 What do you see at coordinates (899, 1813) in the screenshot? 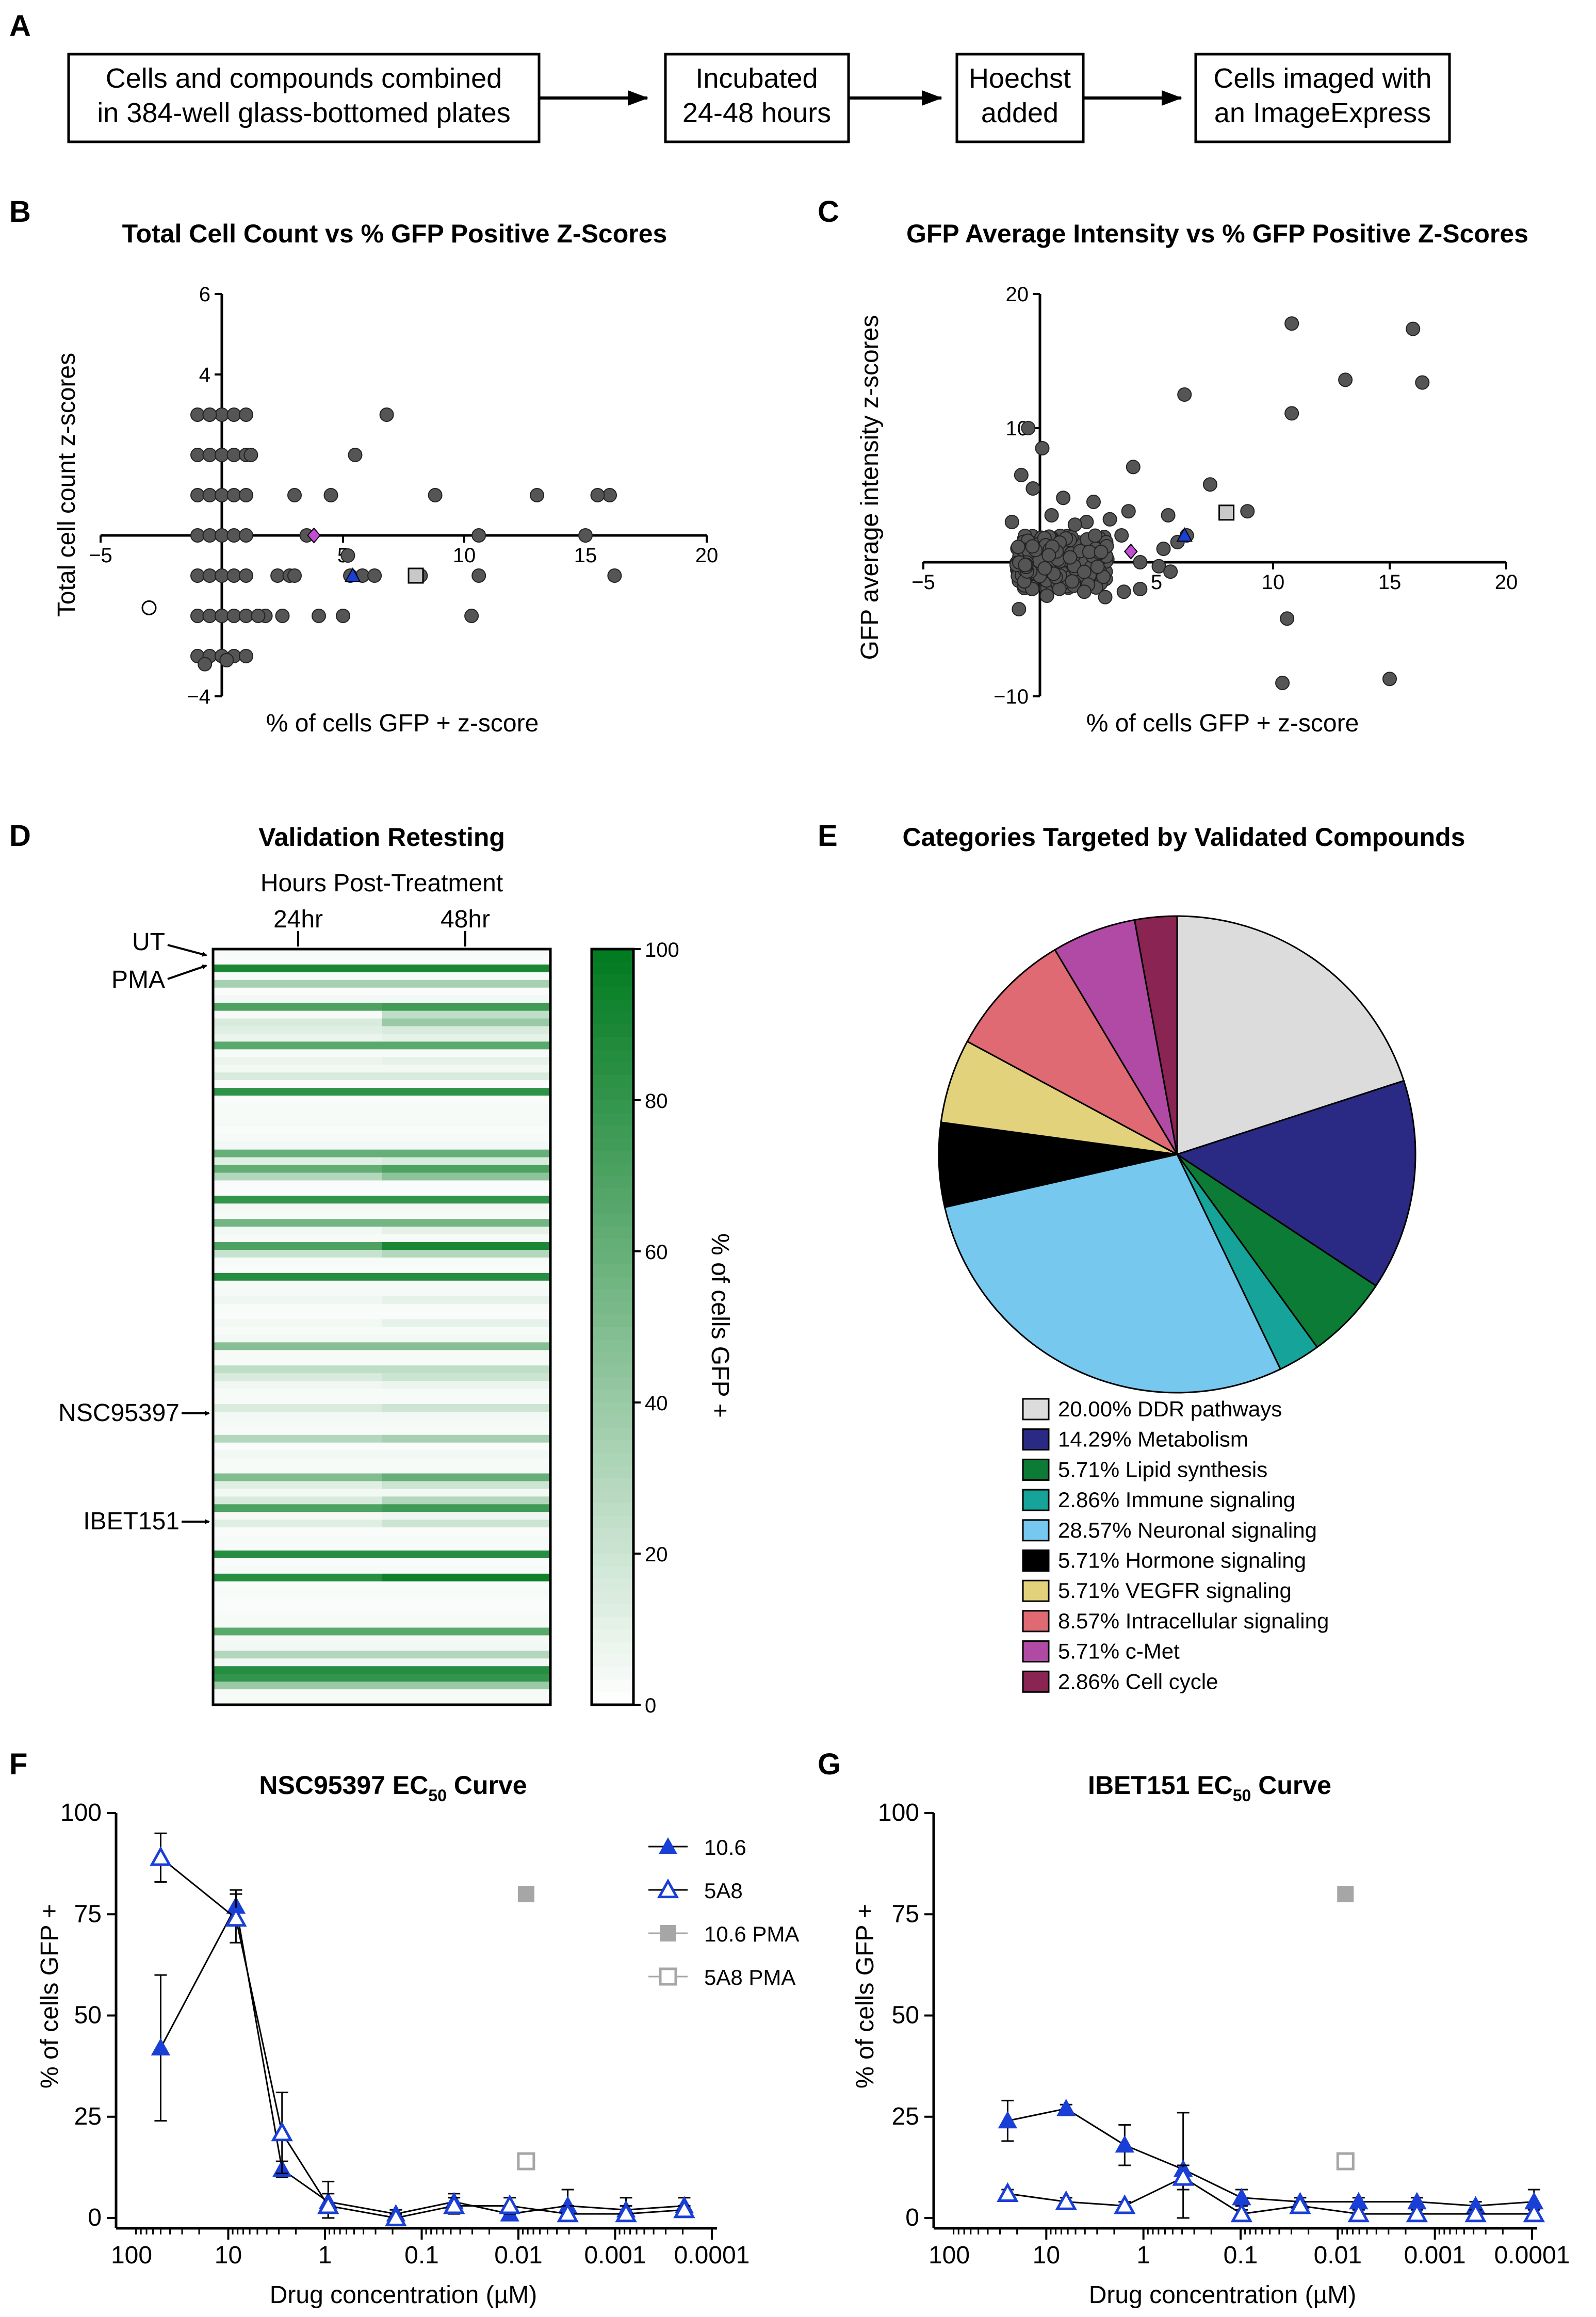
I see `y-tick-label: 100` at bounding box center [899, 1813].